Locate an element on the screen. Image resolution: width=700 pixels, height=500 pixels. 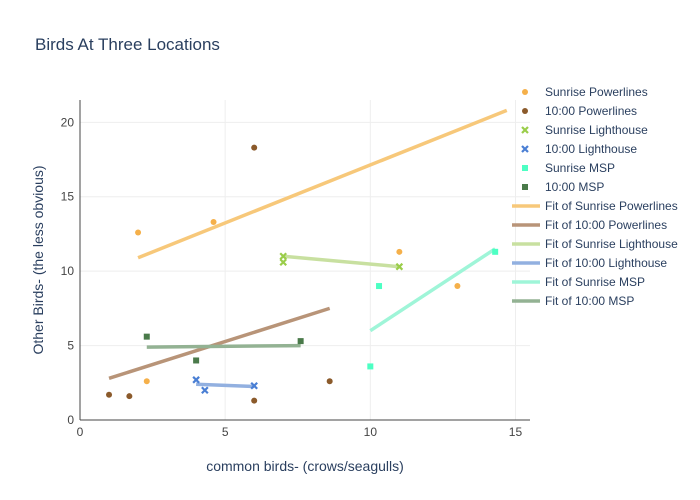
legend-item: Fit of 10:00 Powerlines is located at coordinates (589, 225).